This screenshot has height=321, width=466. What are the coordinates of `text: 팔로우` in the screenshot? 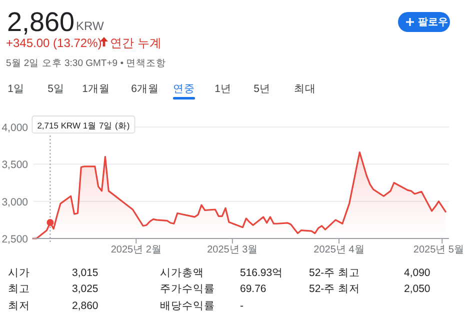 It's located at (433, 22).